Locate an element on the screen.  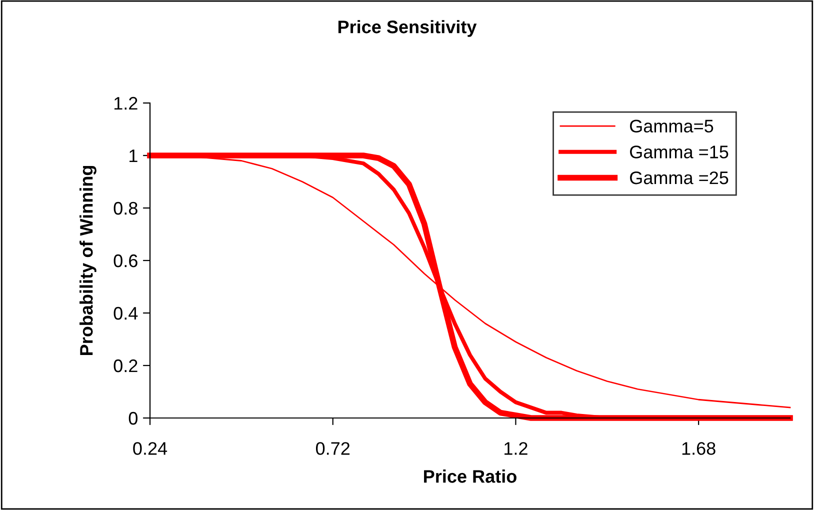
chart-title: Price Sensitivity is located at coordinates (407, 28).